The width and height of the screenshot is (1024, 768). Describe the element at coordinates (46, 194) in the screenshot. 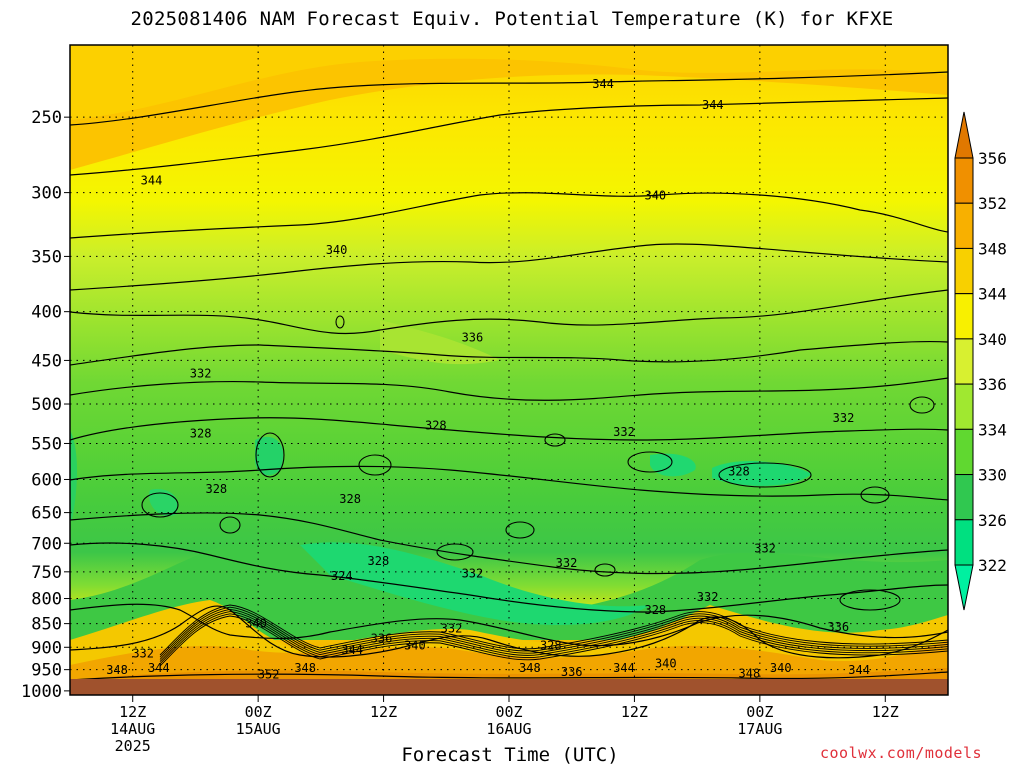

I see `y-tick-label-300: 300` at that location.